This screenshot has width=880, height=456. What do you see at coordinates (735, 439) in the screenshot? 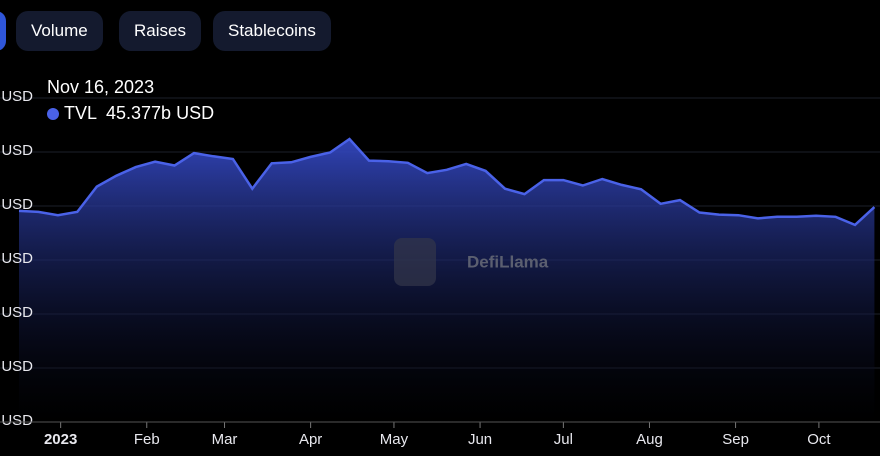
I see `x-tick-label: Sep` at bounding box center [735, 439].